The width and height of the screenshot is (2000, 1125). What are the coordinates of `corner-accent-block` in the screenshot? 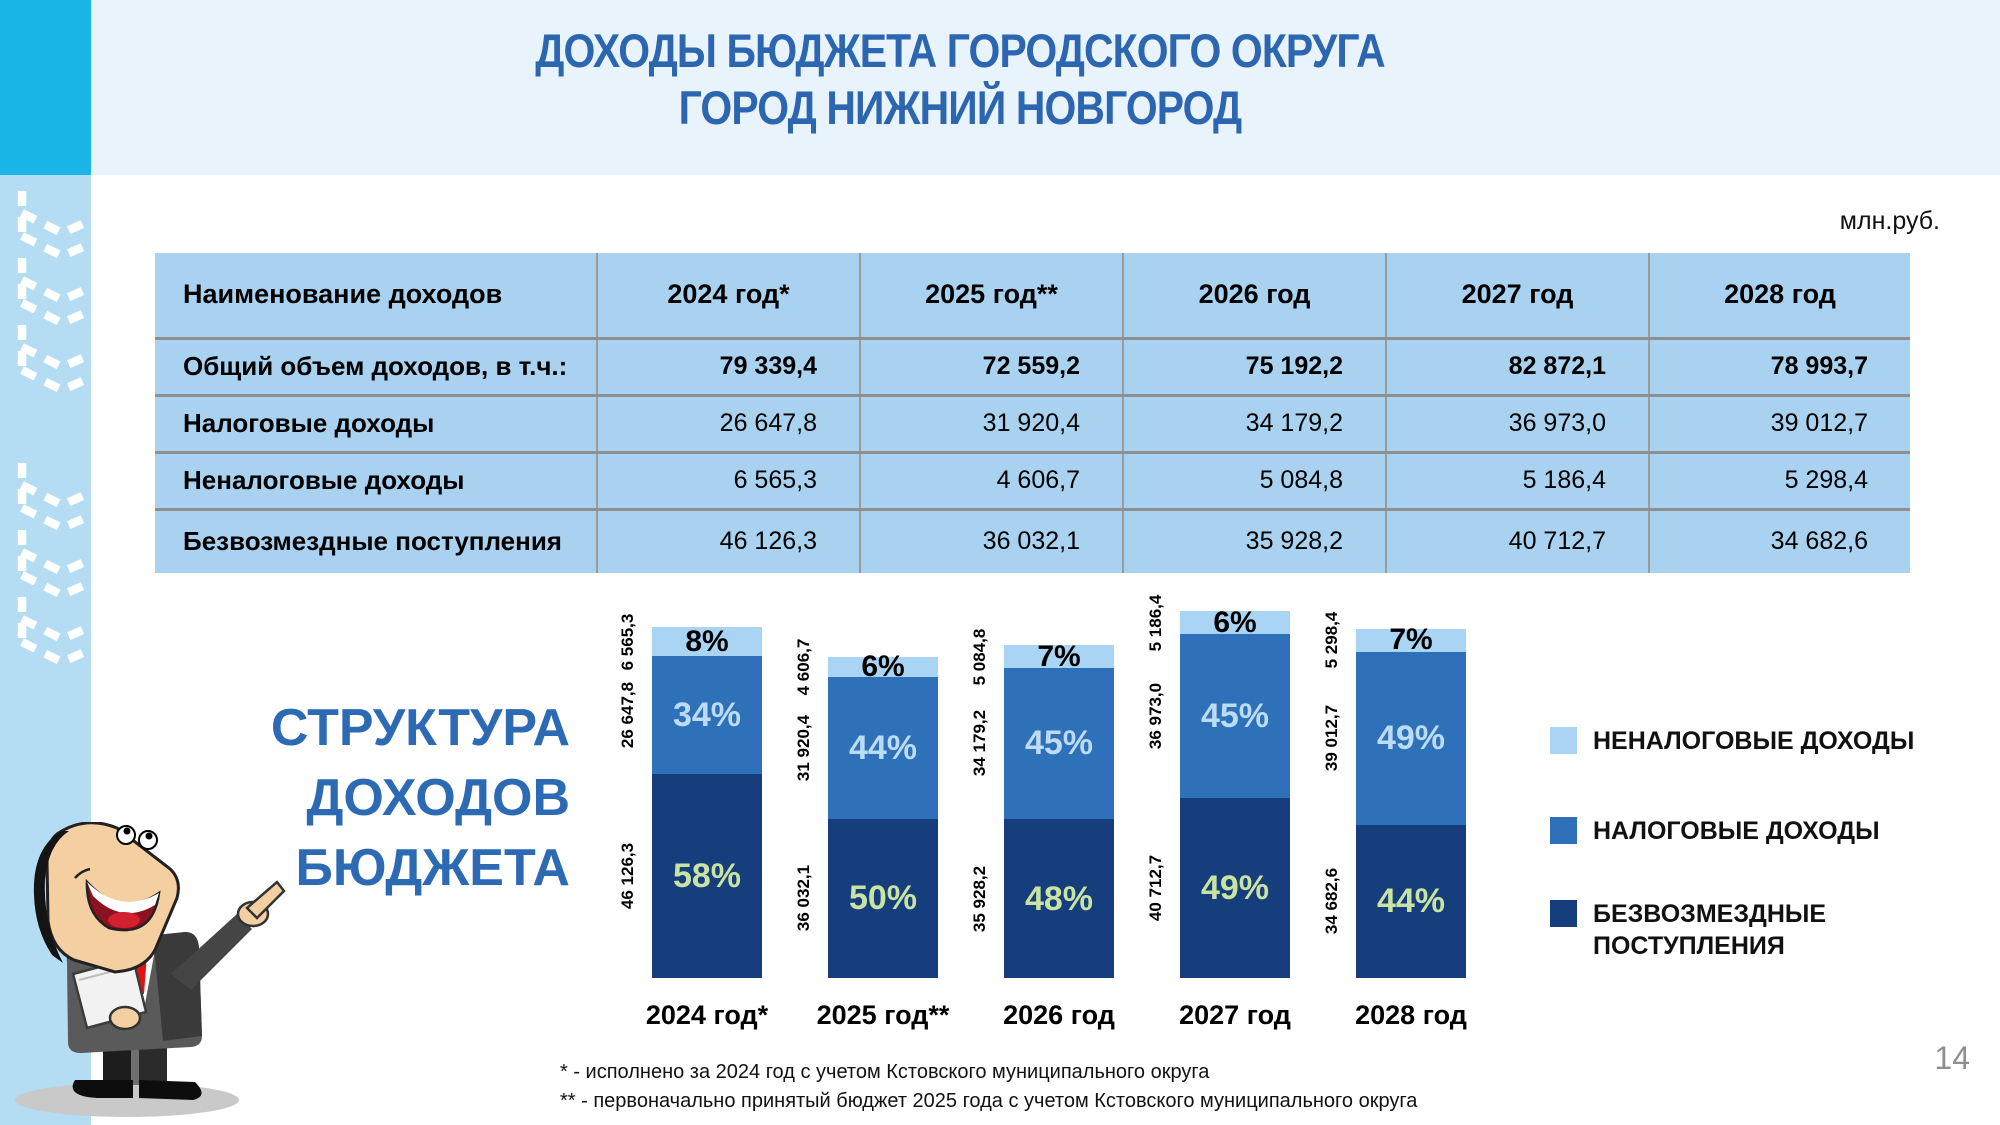 It's located at (45, 87).